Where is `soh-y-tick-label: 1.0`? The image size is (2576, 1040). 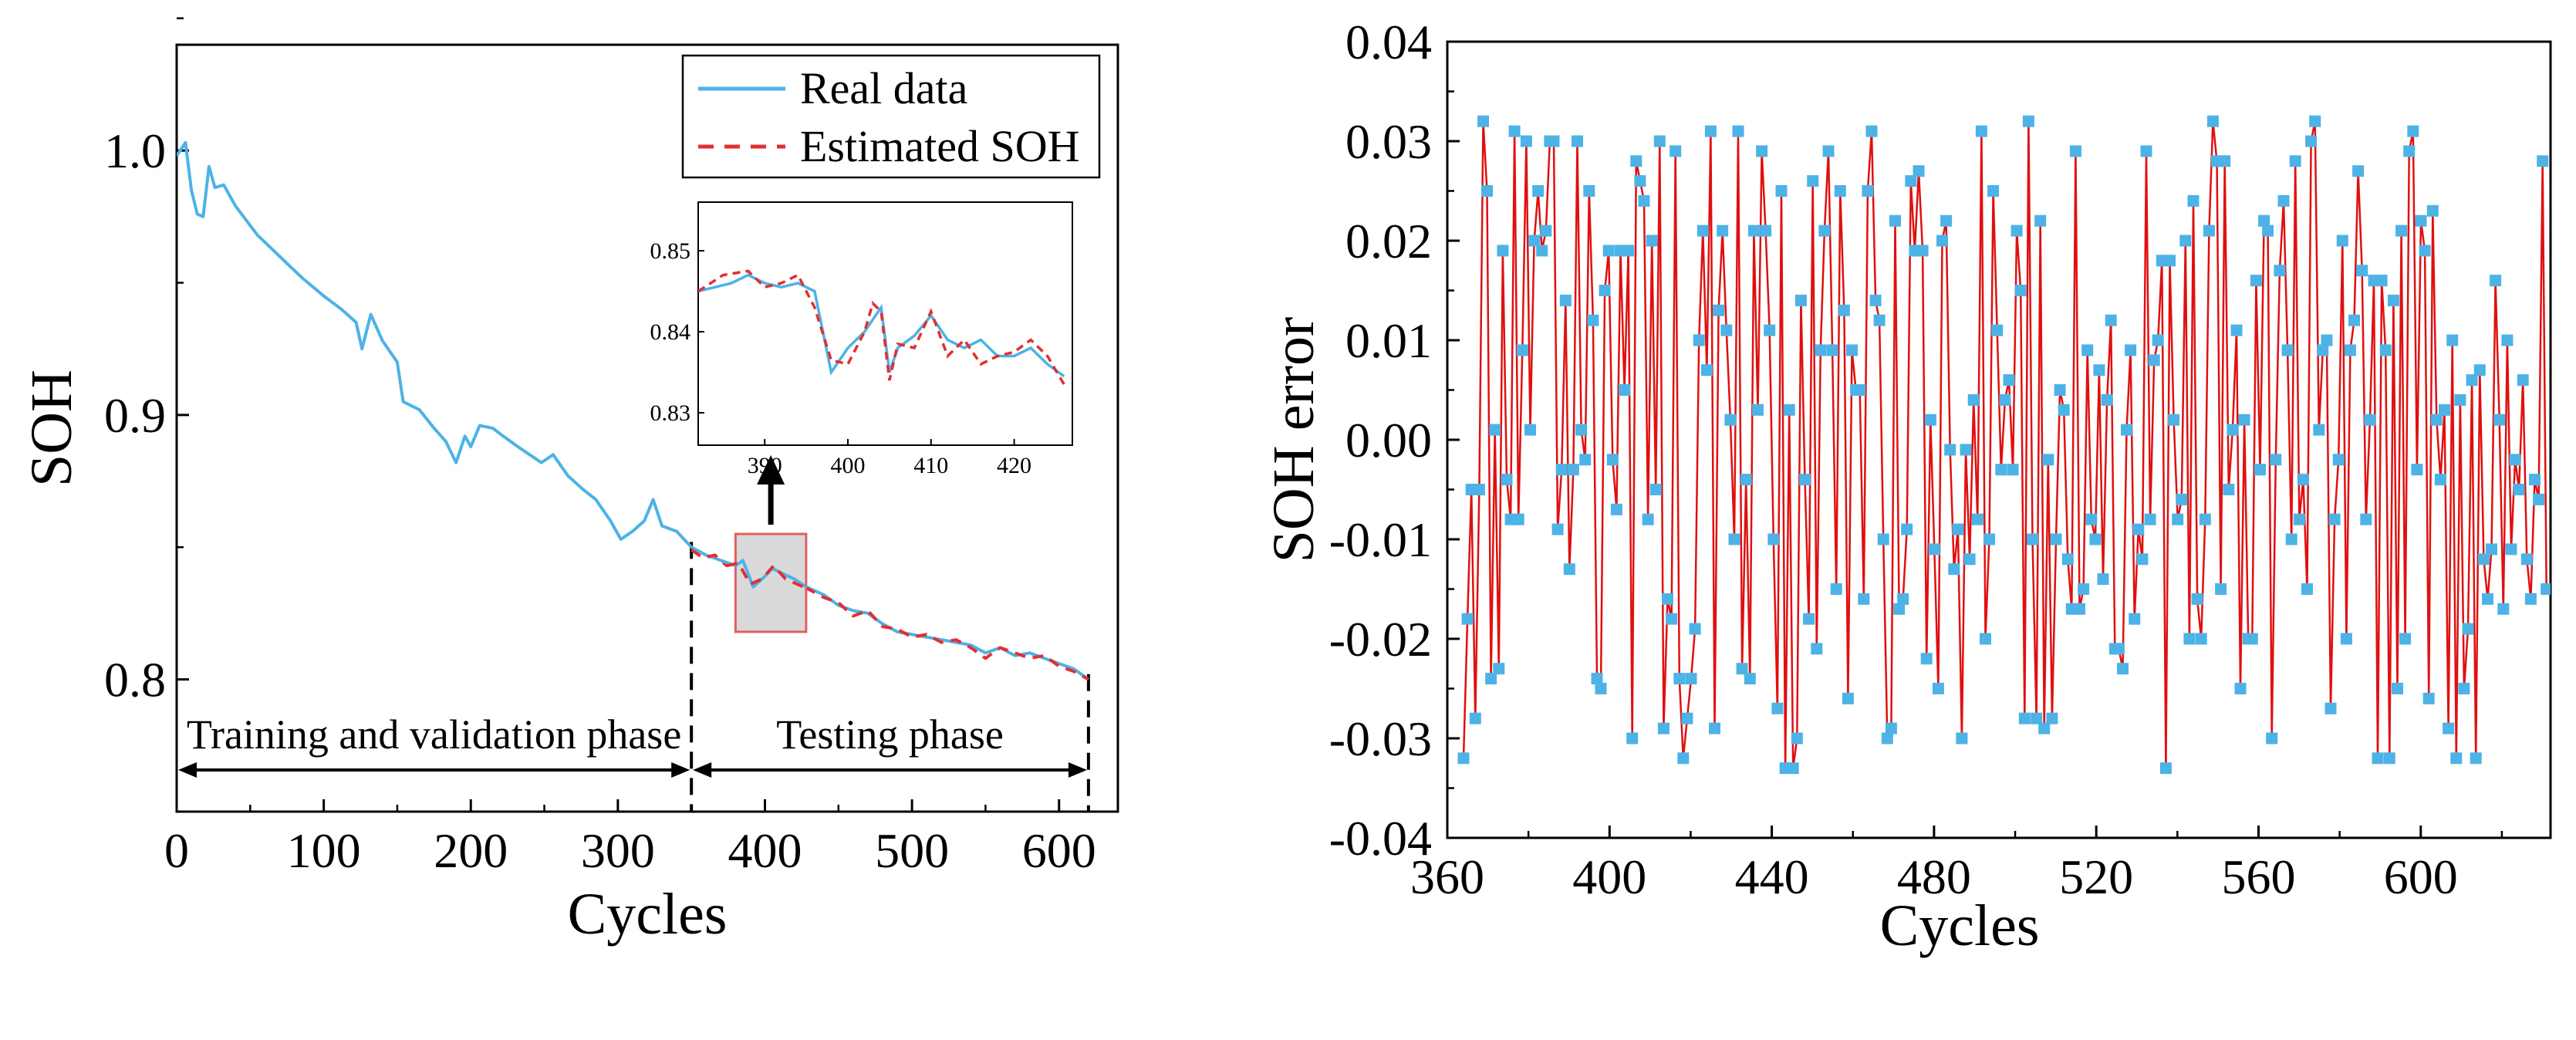
soh-y-tick-label: 1.0 is located at coordinates (135, 150).